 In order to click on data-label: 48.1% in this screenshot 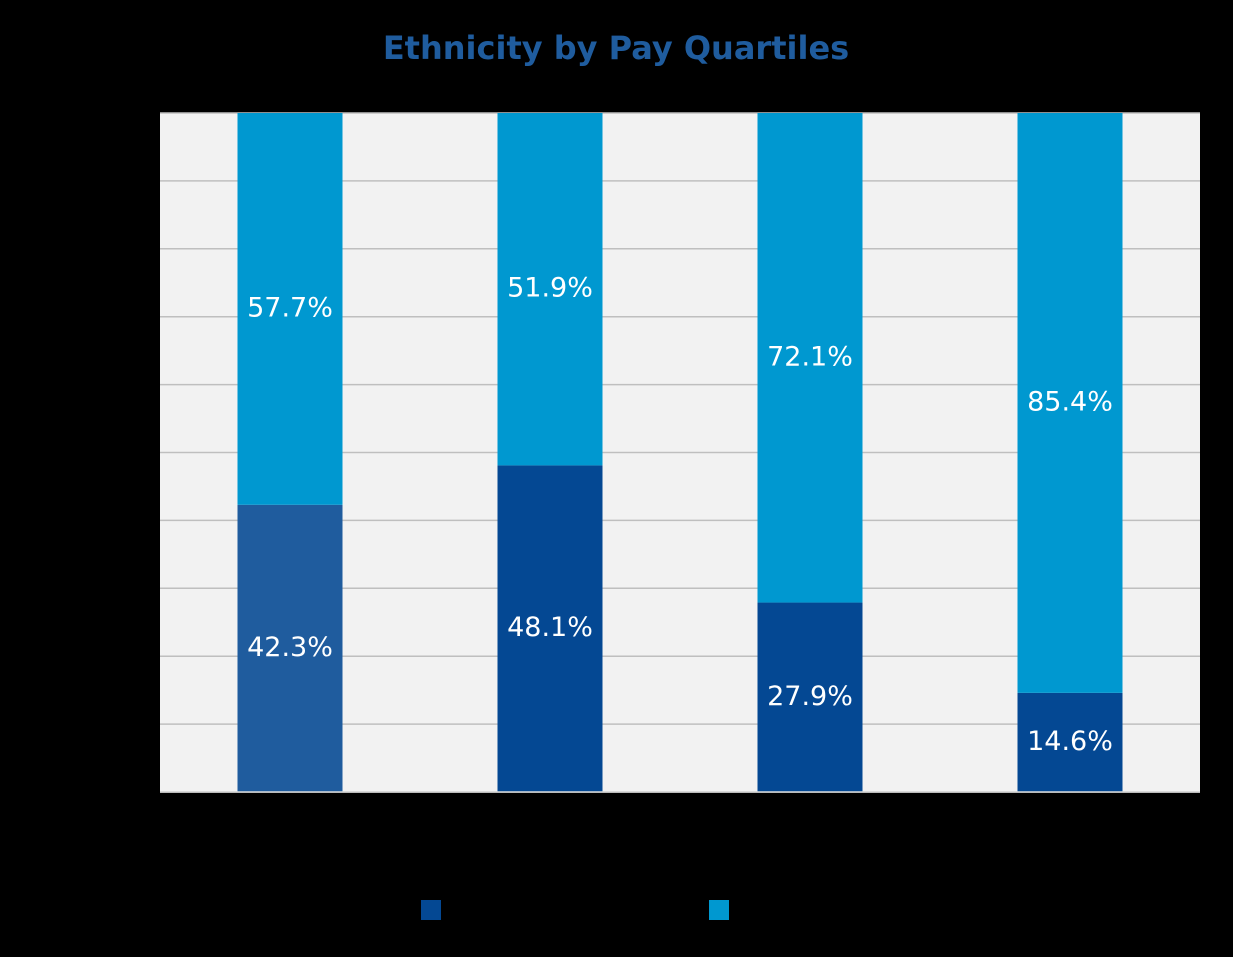, I will do `click(550, 627)`.